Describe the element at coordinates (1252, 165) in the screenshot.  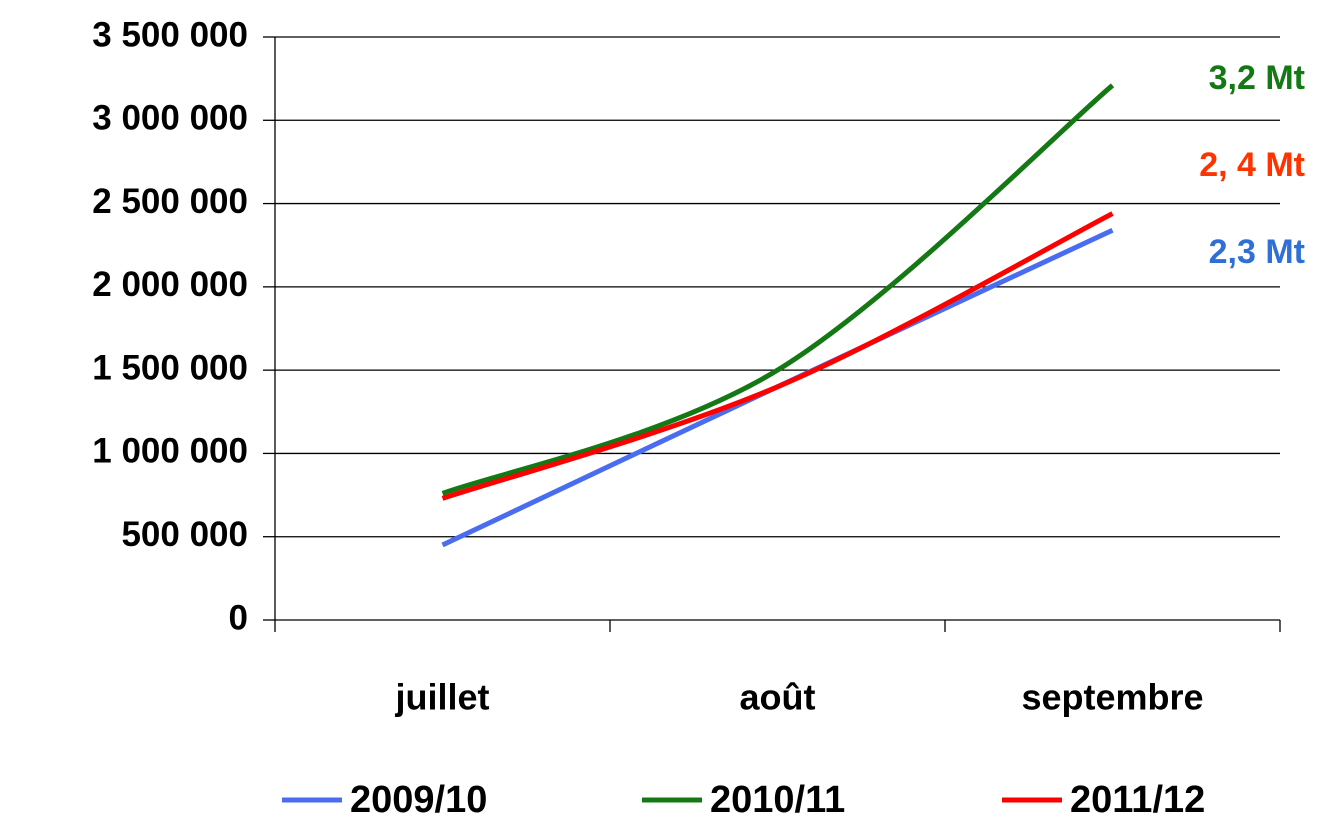
I see `annotation: 2, 4 Mt` at that location.